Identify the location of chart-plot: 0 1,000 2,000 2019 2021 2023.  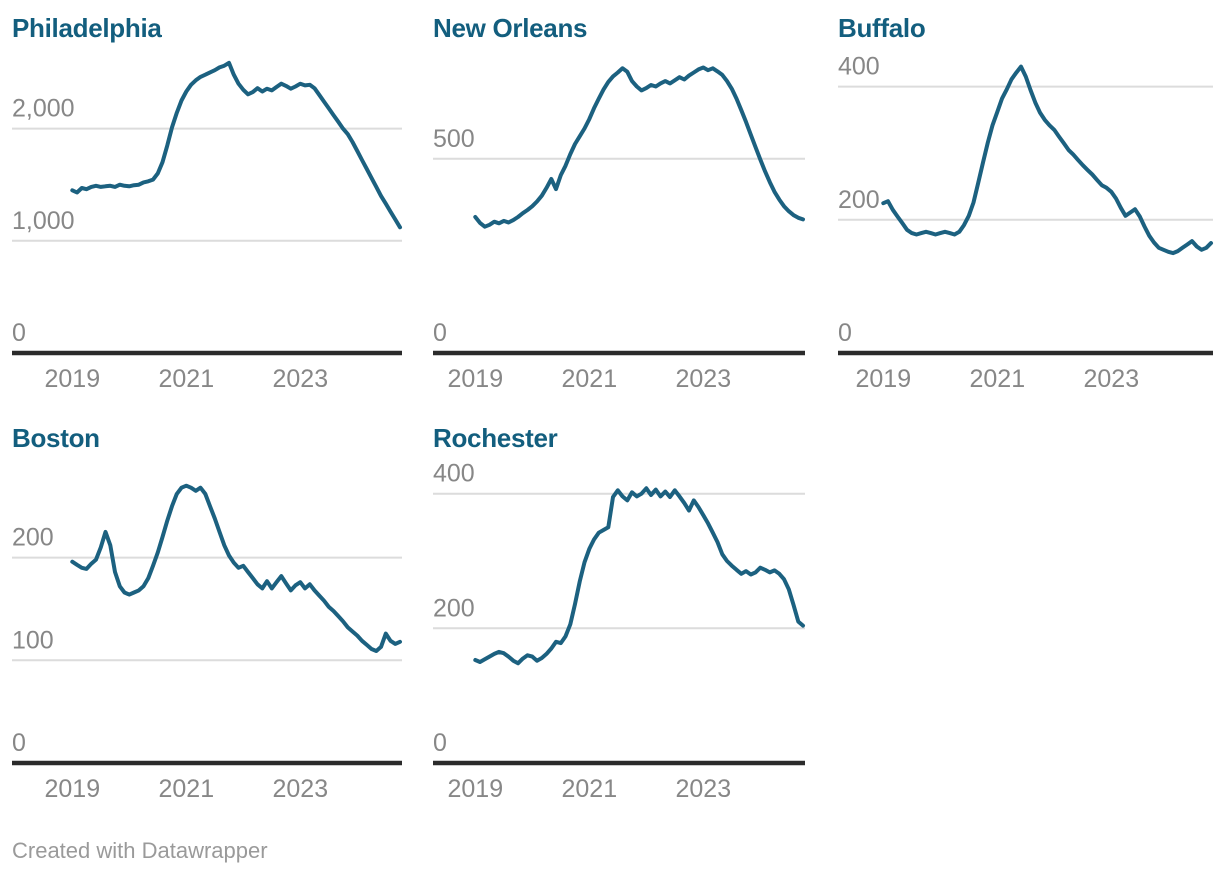
(207, 226).